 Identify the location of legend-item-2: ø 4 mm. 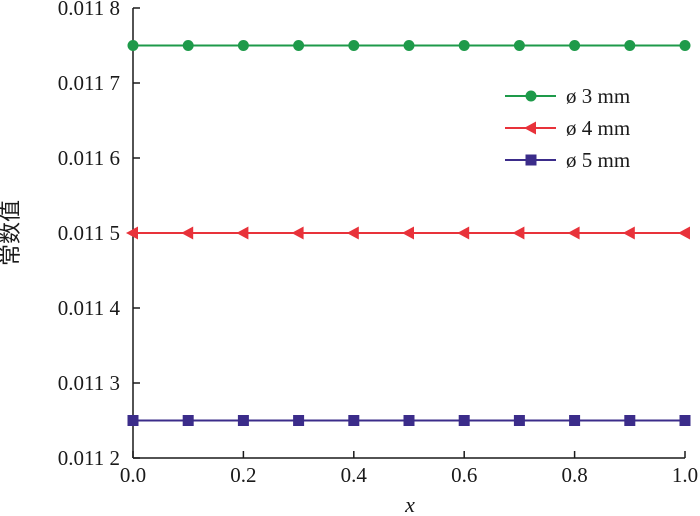
(567, 128).